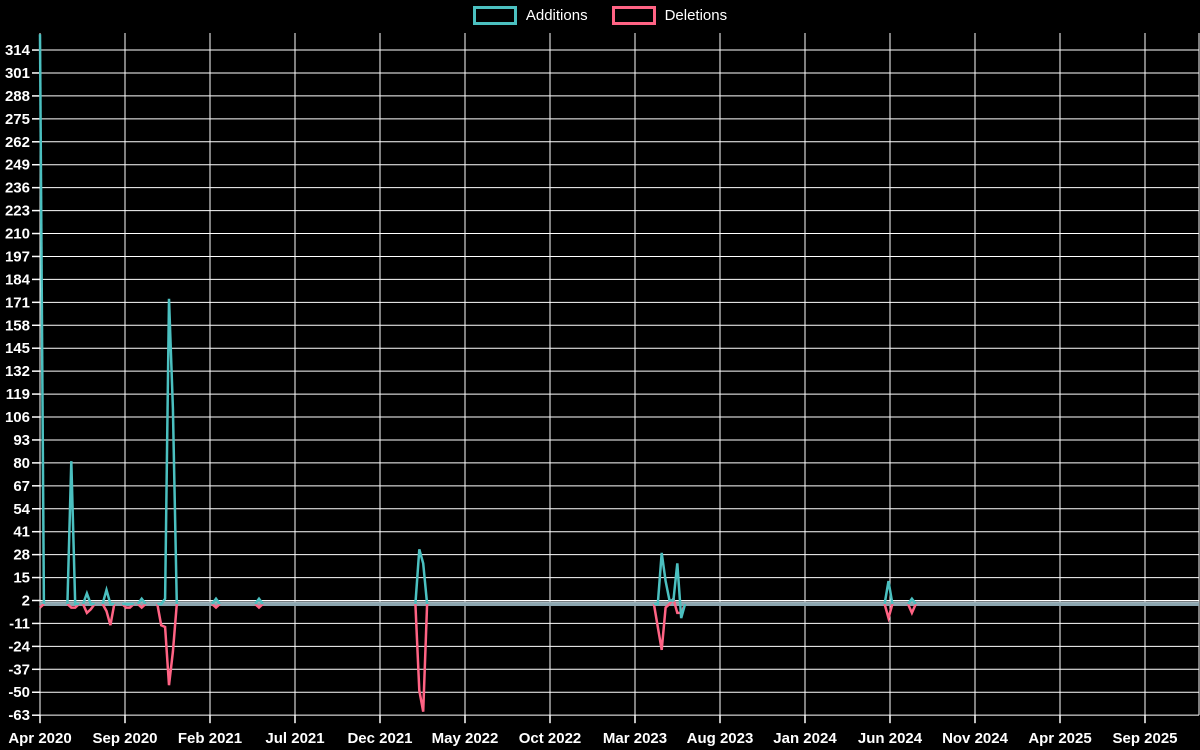 The width and height of the screenshot is (1200, 750). What do you see at coordinates (1059, 738) in the screenshot?
I see `svg-text: Apr 2025` at bounding box center [1059, 738].